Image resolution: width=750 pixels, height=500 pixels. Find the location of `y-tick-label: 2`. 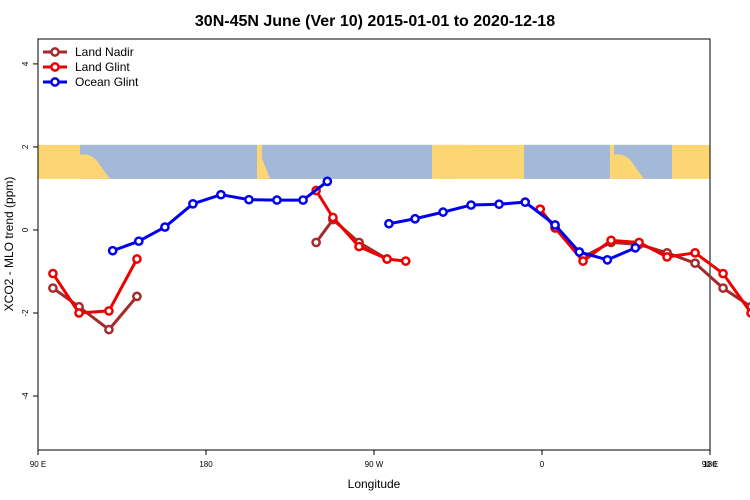

y-tick-label: 2 is located at coordinates (25, 146).